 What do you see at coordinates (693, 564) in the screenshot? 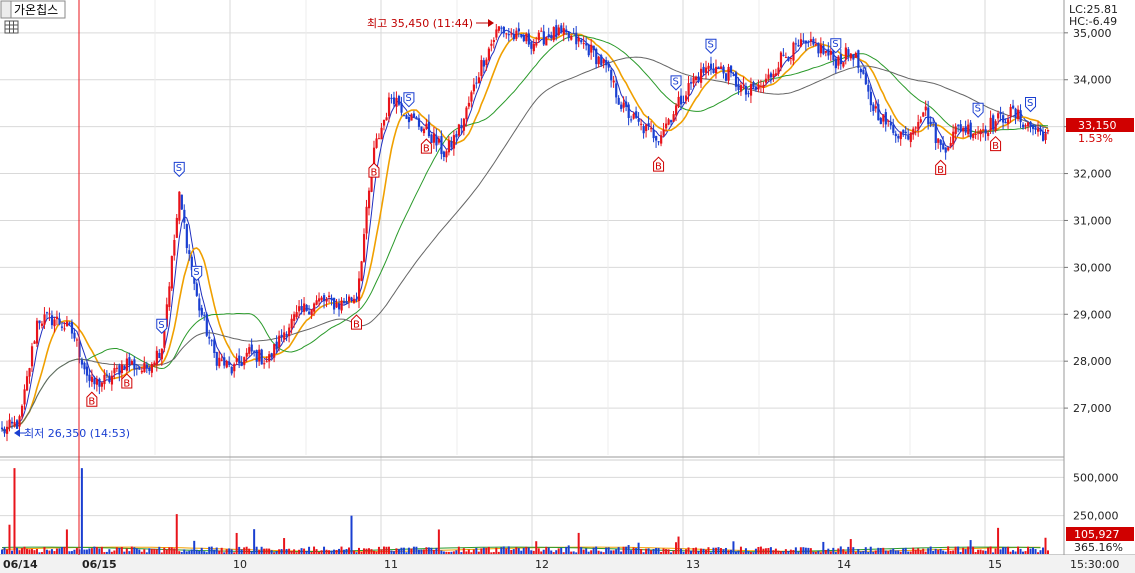
I see `time-tick-label: 13` at bounding box center [693, 564].